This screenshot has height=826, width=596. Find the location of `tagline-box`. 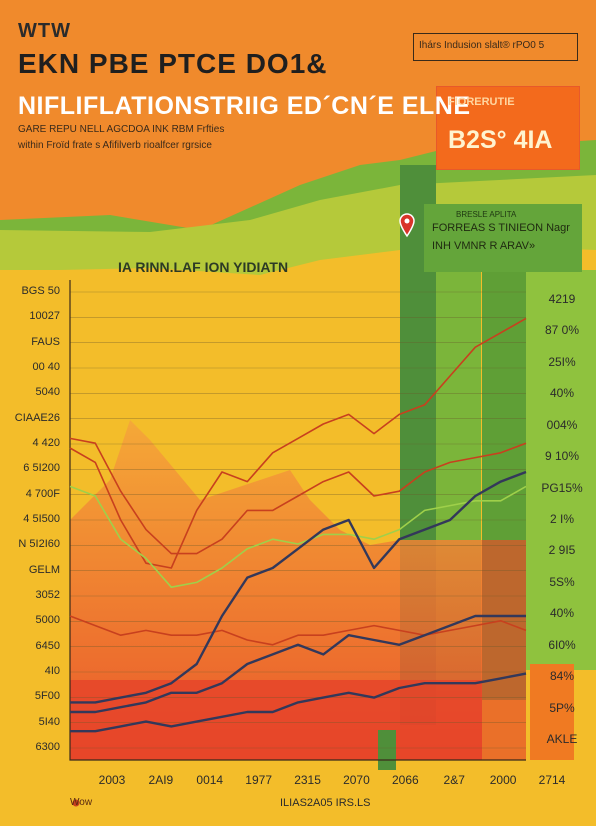

tagline-box is located at coordinates (495, 47).